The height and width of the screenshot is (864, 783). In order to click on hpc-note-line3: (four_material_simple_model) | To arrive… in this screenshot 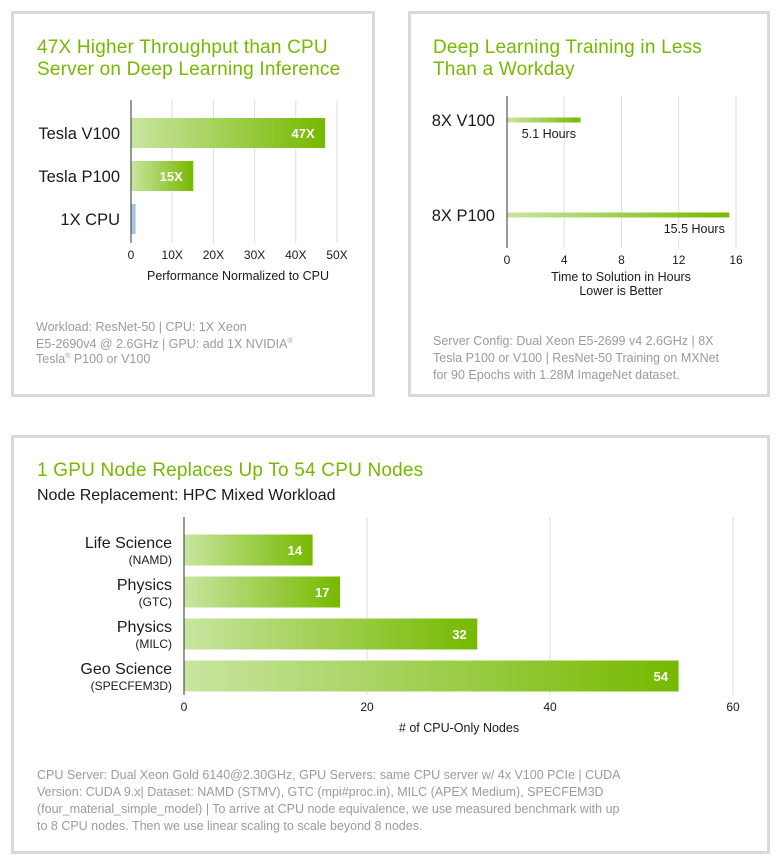, I will do `click(328, 809)`.